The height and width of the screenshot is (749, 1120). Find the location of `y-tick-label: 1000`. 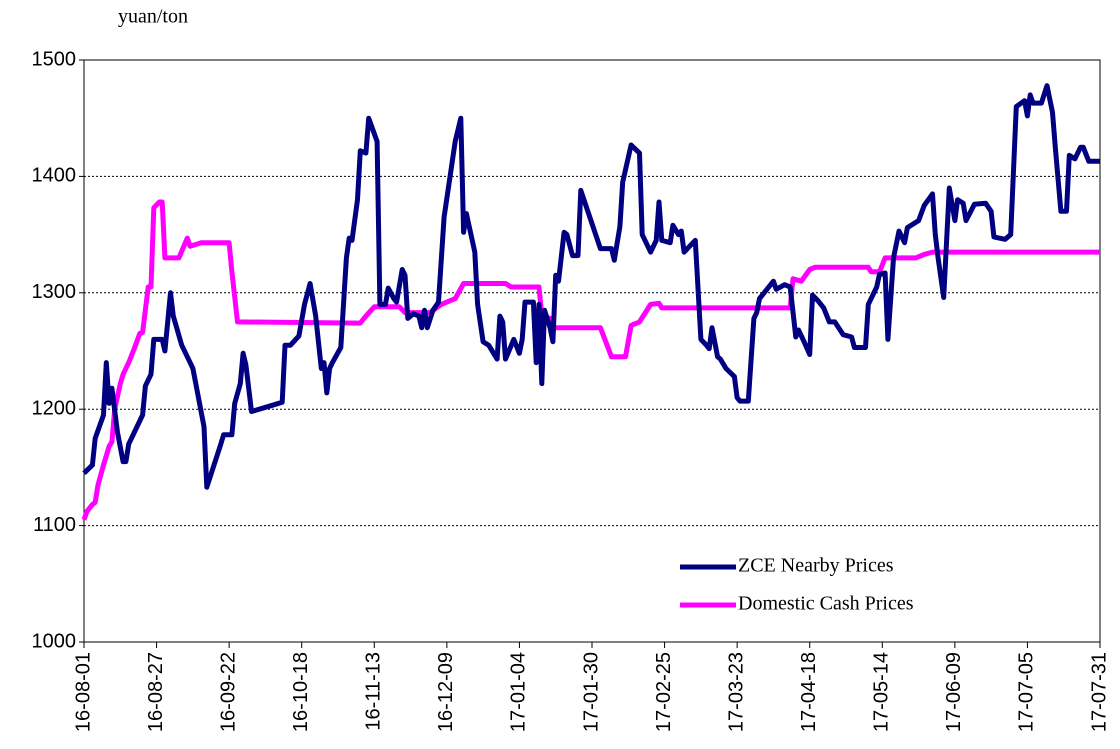

y-tick-label: 1000 is located at coordinates (54, 641).